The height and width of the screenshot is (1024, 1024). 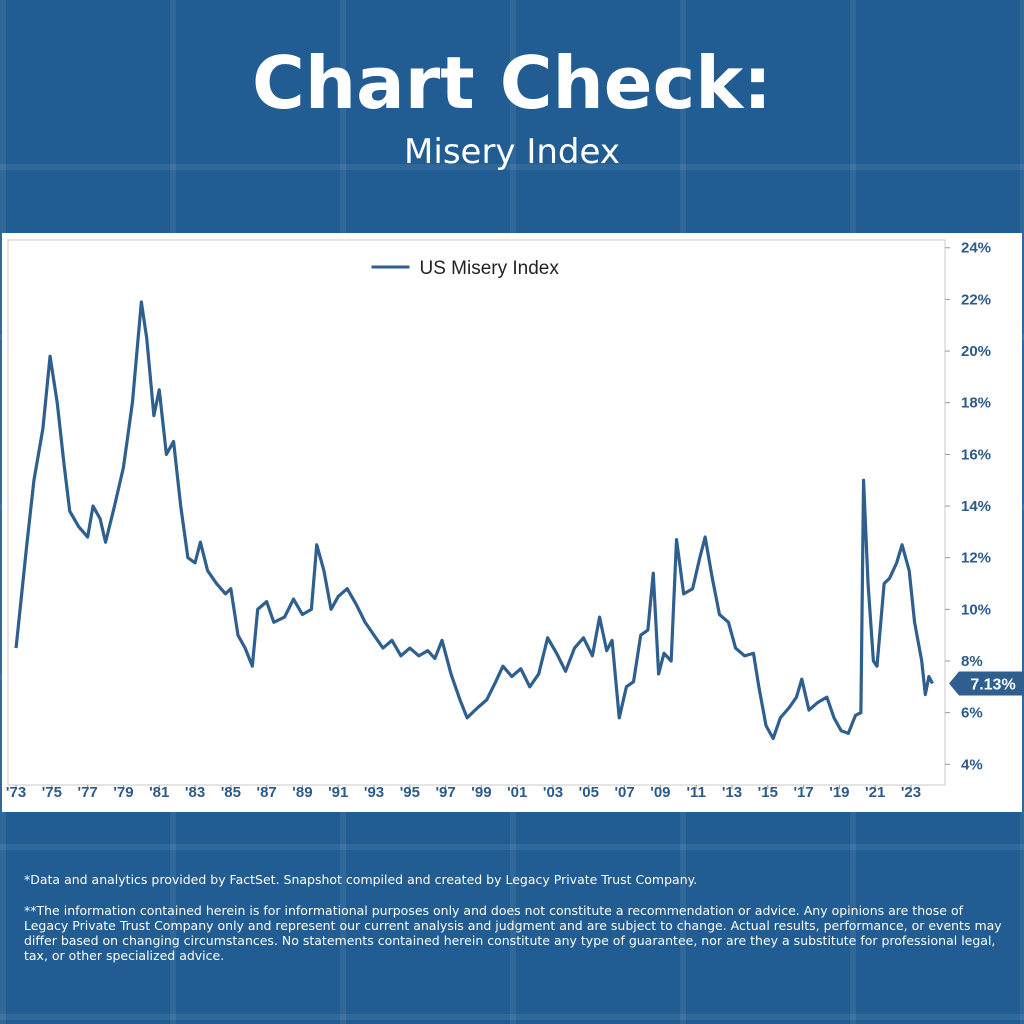 What do you see at coordinates (660, 792) in the screenshot?
I see `x-tick-label: '09` at bounding box center [660, 792].